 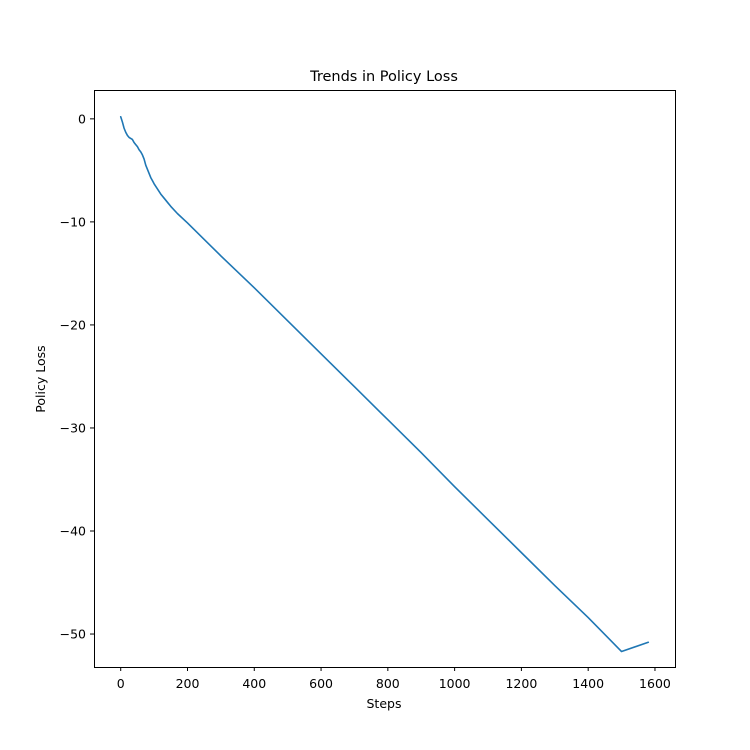 I want to click on x-axis: 0 200 400 600 800 1000 1200 1400 1600, so click(x=394, y=679).